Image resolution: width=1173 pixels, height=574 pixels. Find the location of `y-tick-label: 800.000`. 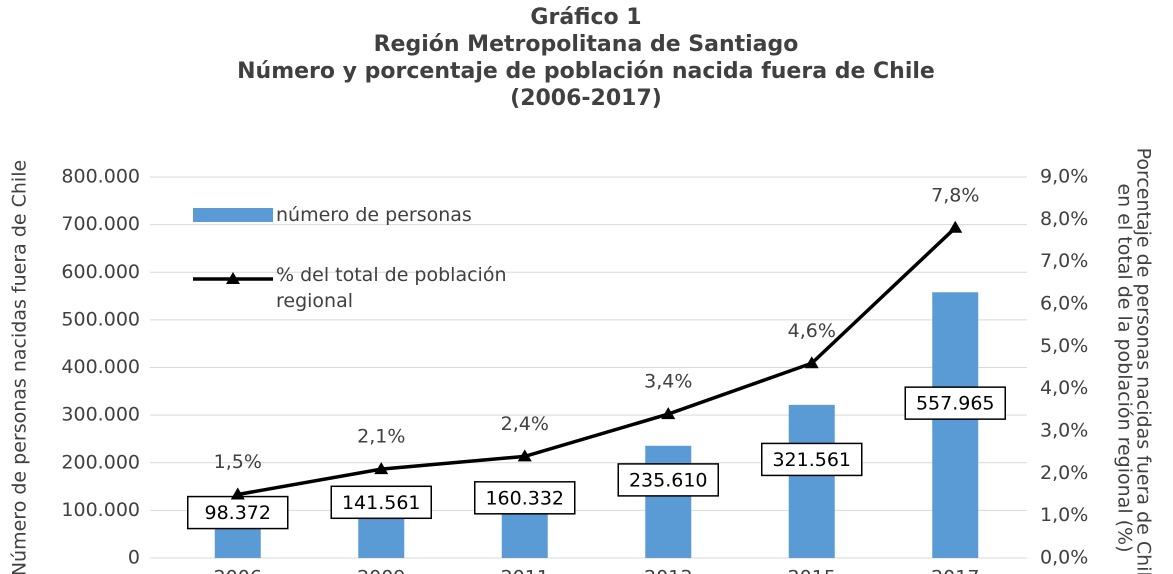

y-tick-label: 800.000 is located at coordinates (100, 177).